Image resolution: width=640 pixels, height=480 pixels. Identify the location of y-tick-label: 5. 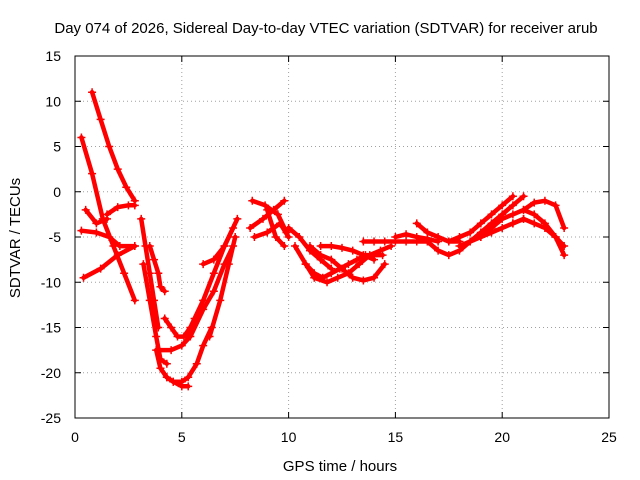
(57, 147).